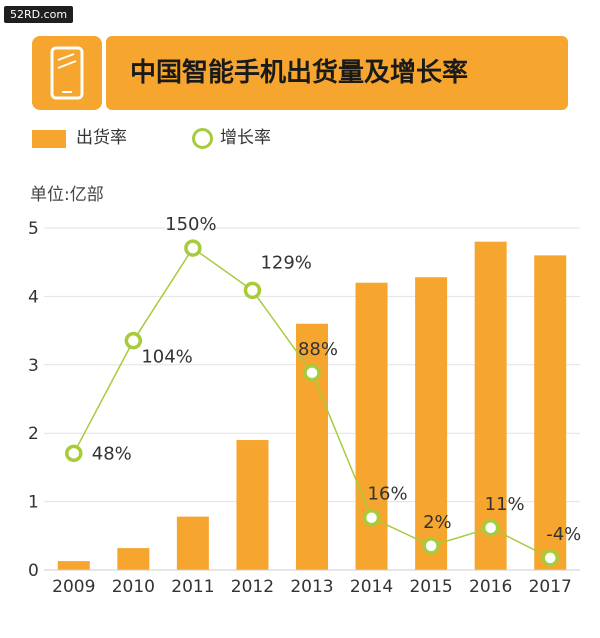 The image size is (600, 638). I want to click on x-tick-label: 2009, so click(73, 587).